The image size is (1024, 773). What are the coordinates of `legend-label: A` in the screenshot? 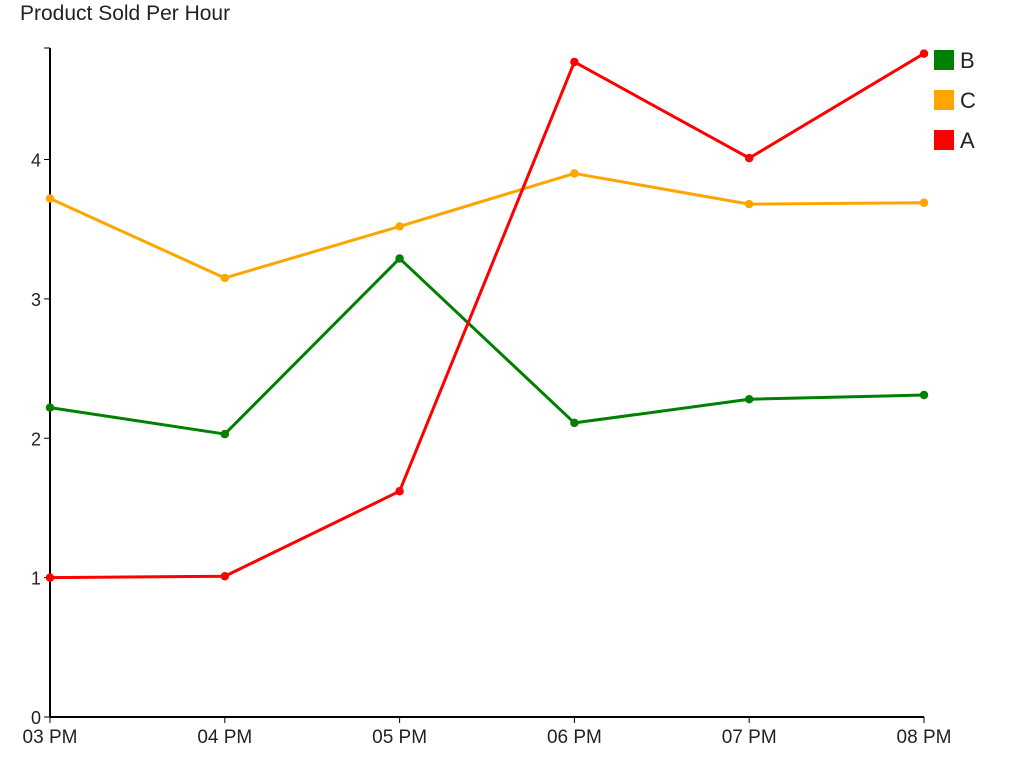 It's located at (967, 140).